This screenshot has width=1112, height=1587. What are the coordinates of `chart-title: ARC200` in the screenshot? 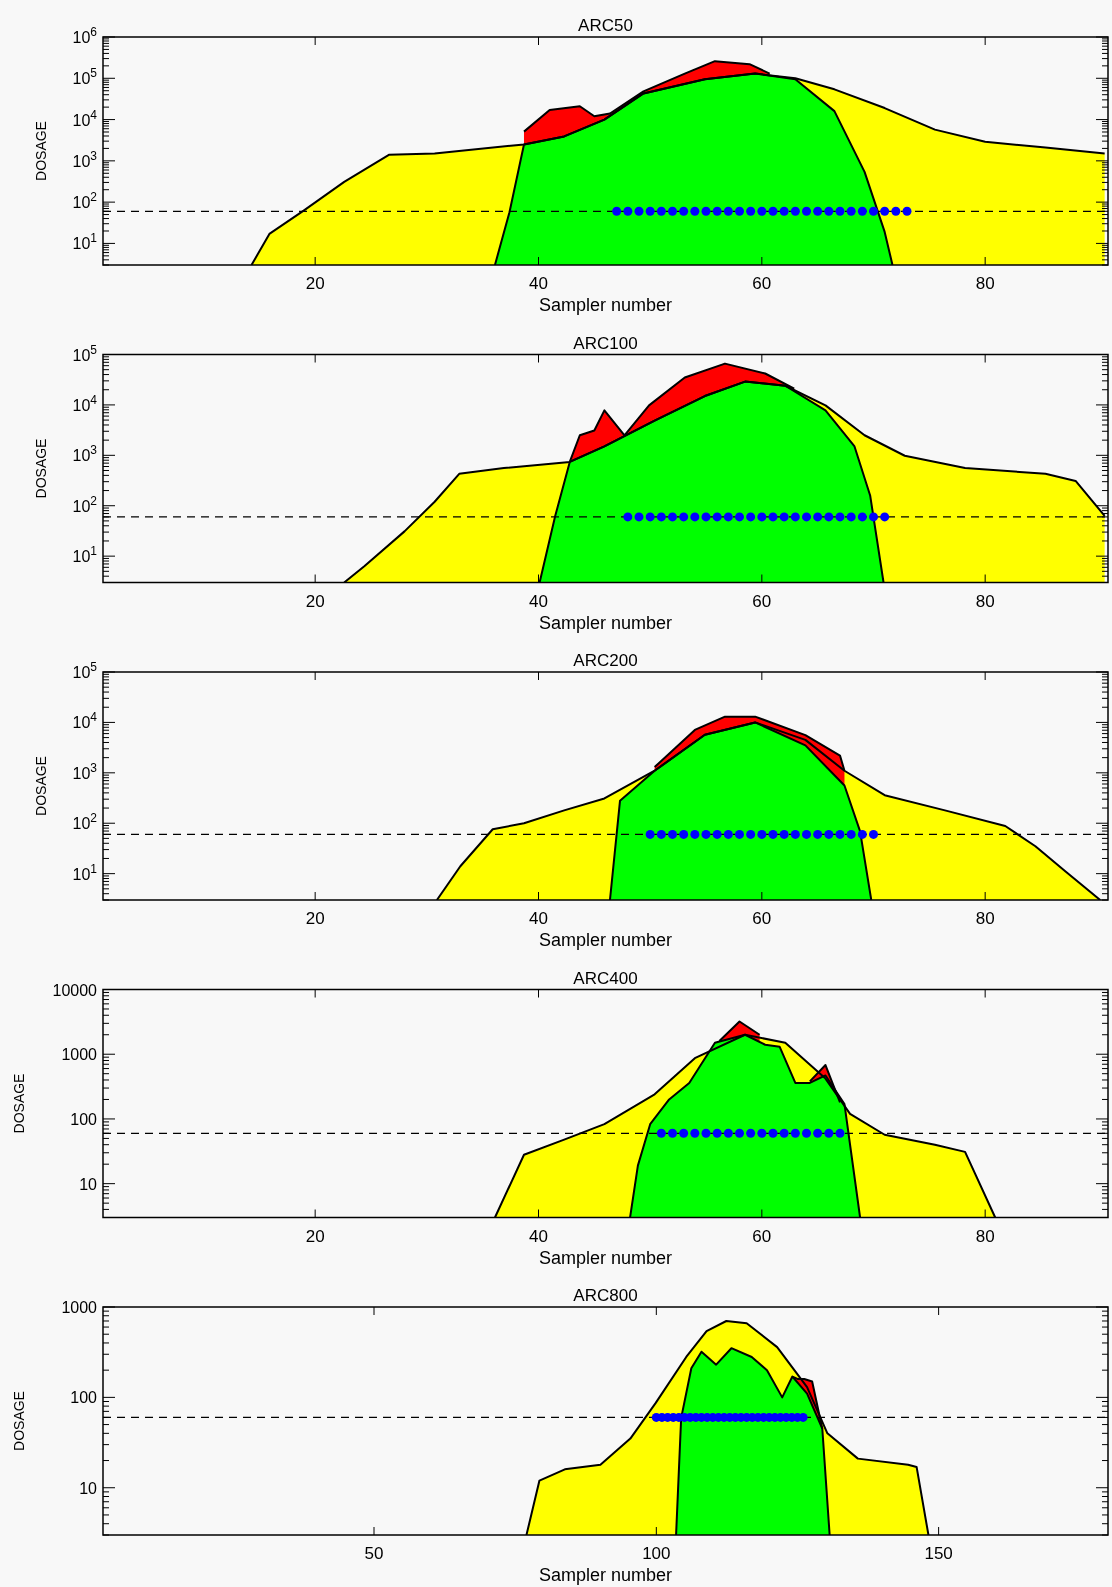 It's located at (605, 660).